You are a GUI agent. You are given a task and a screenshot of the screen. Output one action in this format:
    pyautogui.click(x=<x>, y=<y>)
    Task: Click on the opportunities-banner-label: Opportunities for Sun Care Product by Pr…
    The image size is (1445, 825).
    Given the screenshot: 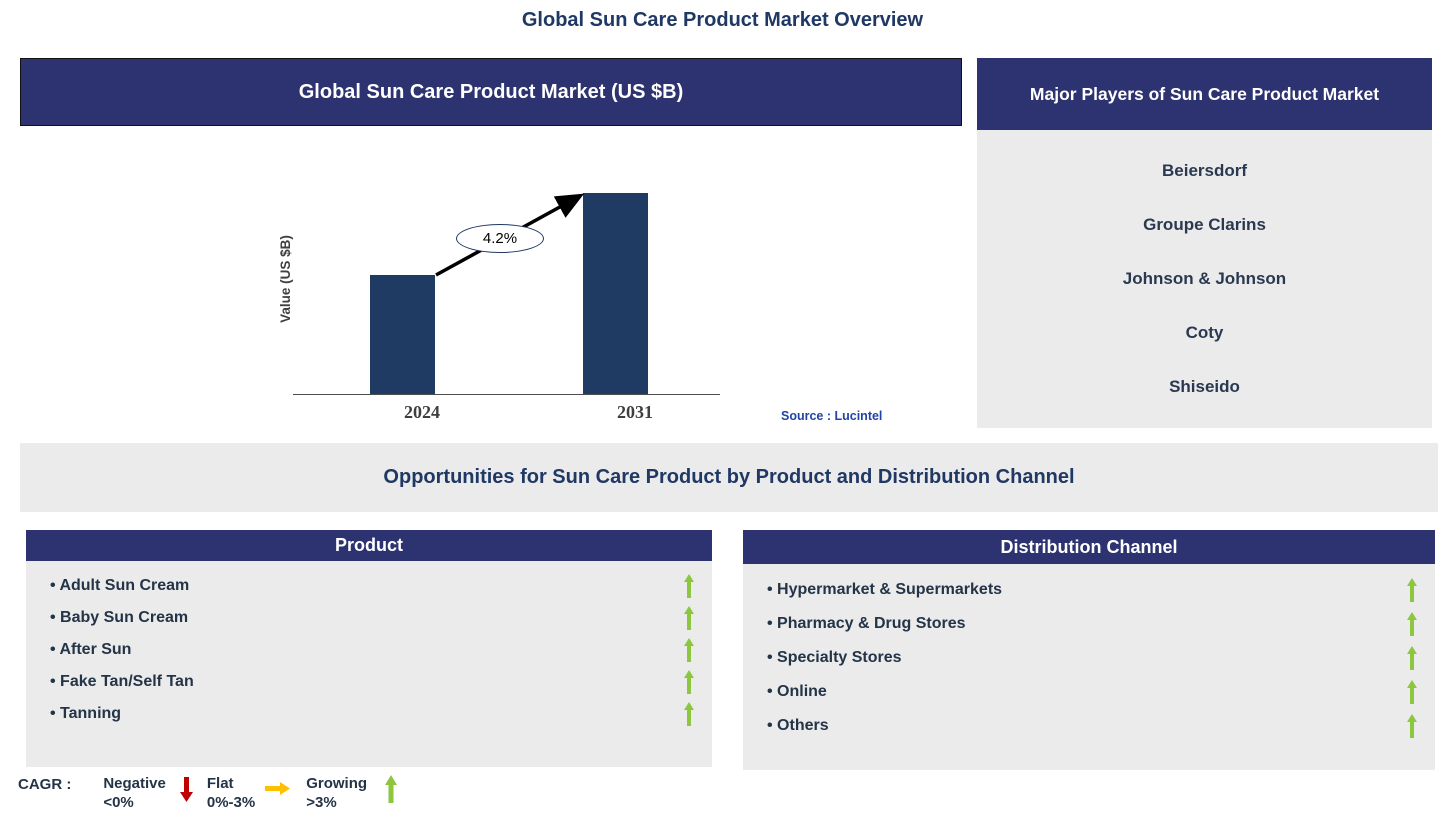 What is the action you would take?
    pyautogui.click(x=729, y=477)
    